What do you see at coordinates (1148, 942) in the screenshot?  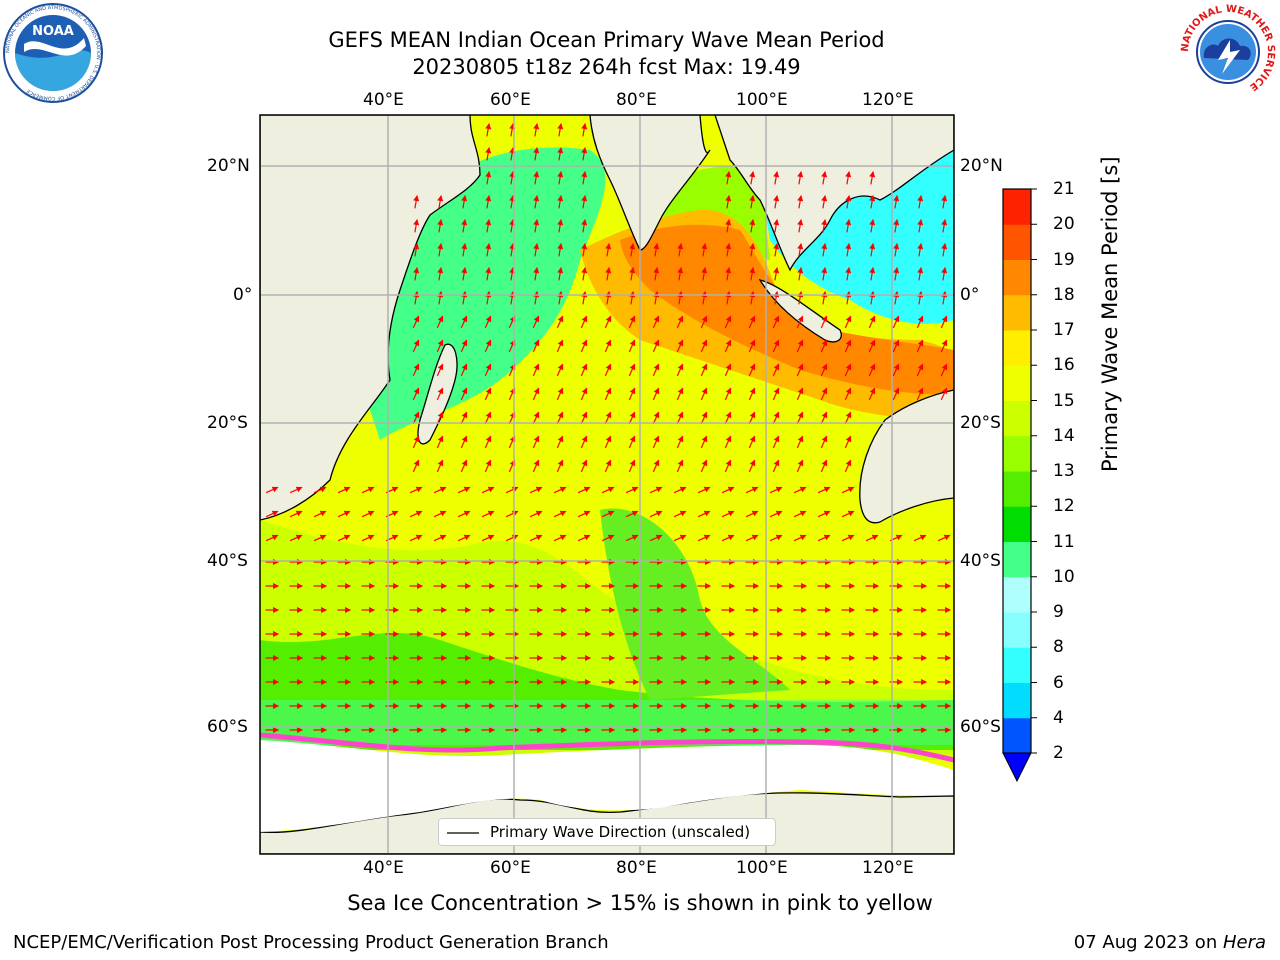 I see `footer-date-text: 07 Aug 2023 on` at bounding box center [1148, 942].